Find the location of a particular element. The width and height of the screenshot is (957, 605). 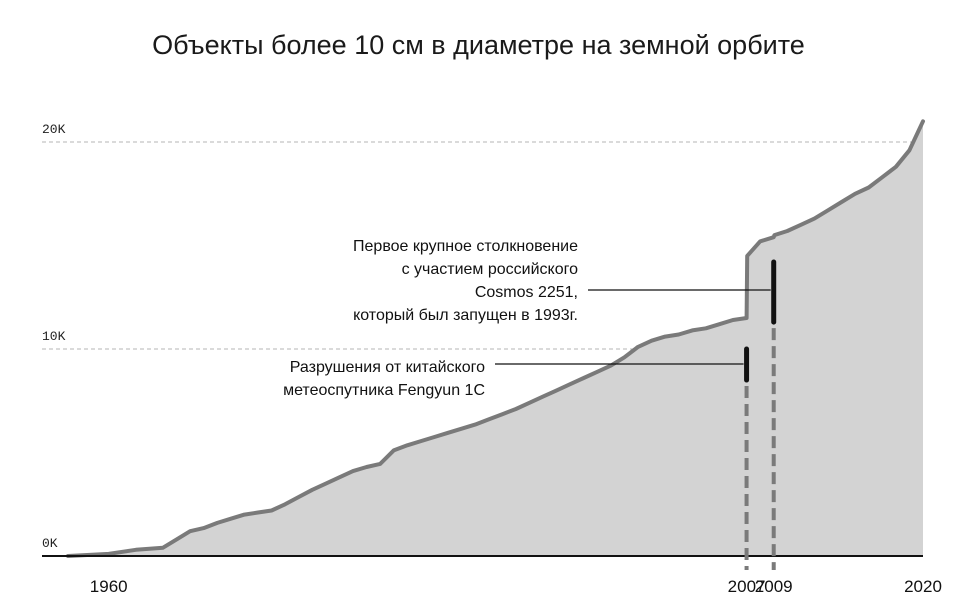

annotation-2009-line-3: Cosmos 2251, is located at coordinates (526, 292).